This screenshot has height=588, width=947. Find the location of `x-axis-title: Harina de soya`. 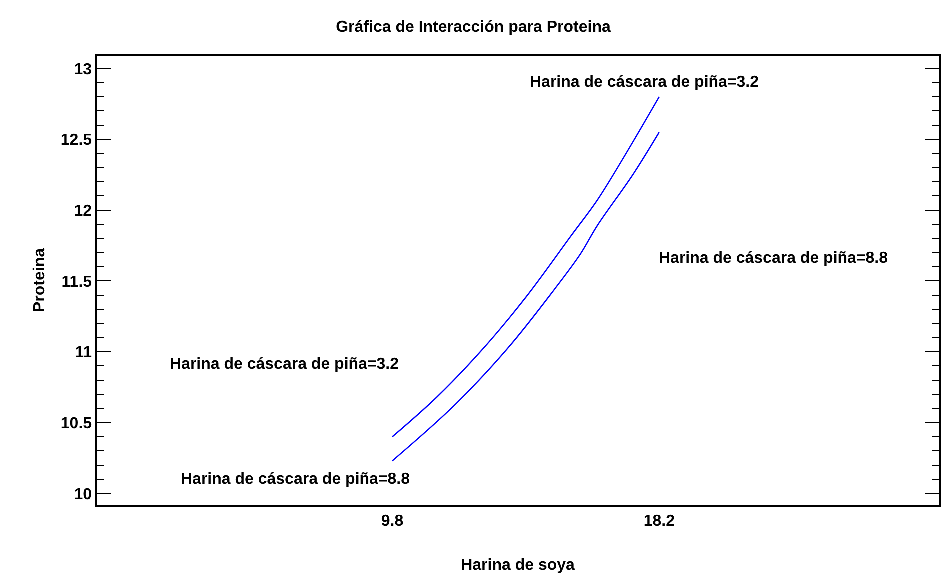

x-axis-title: Harina de soya is located at coordinates (518, 565).